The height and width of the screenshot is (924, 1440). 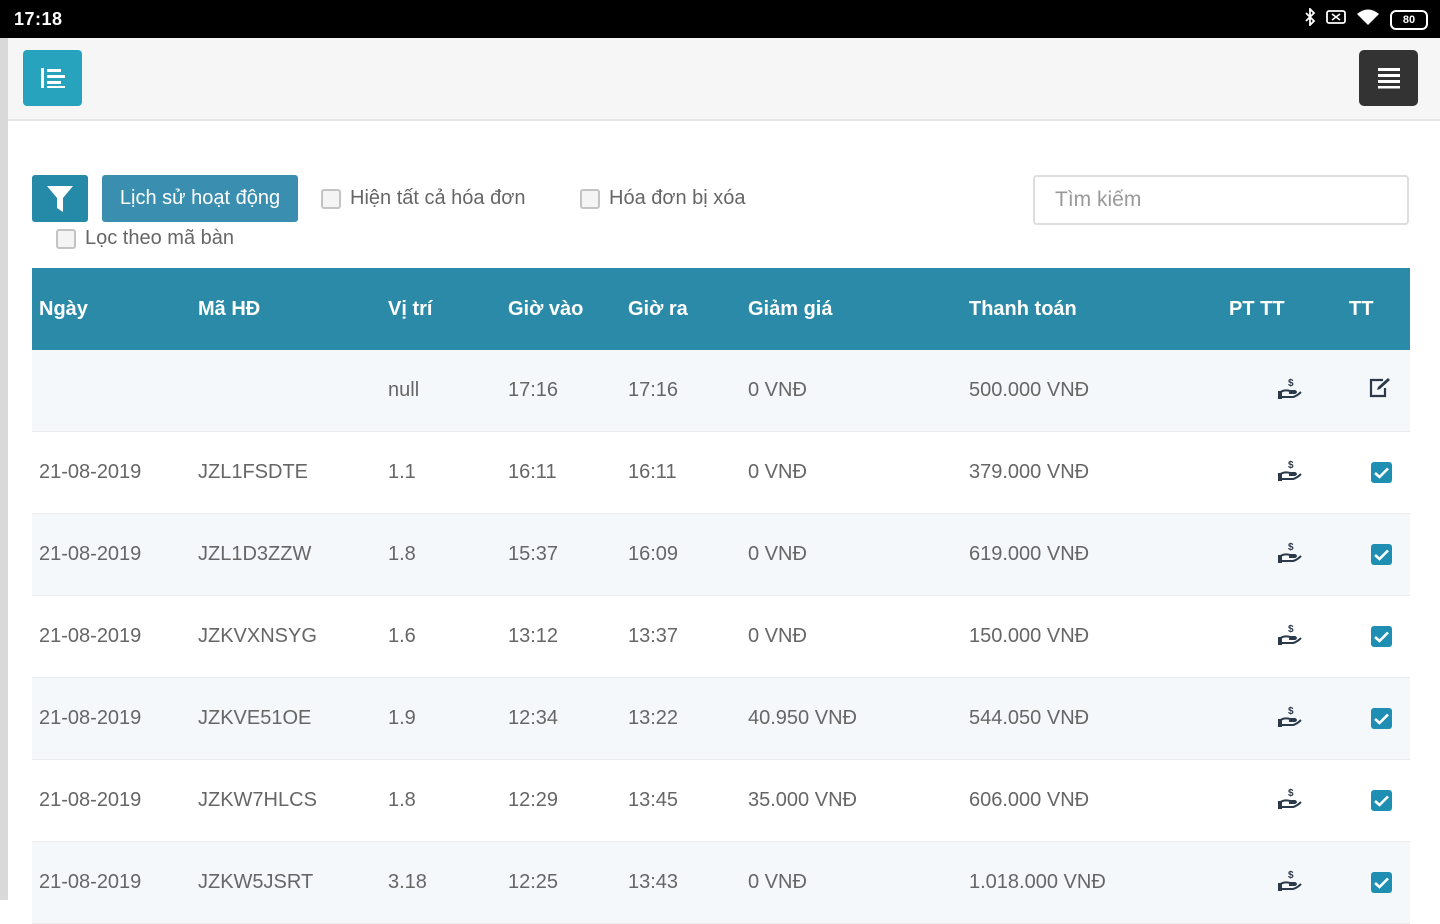 What do you see at coordinates (1257, 308) in the screenshot?
I see `column-header-payment-method: PT TT` at bounding box center [1257, 308].